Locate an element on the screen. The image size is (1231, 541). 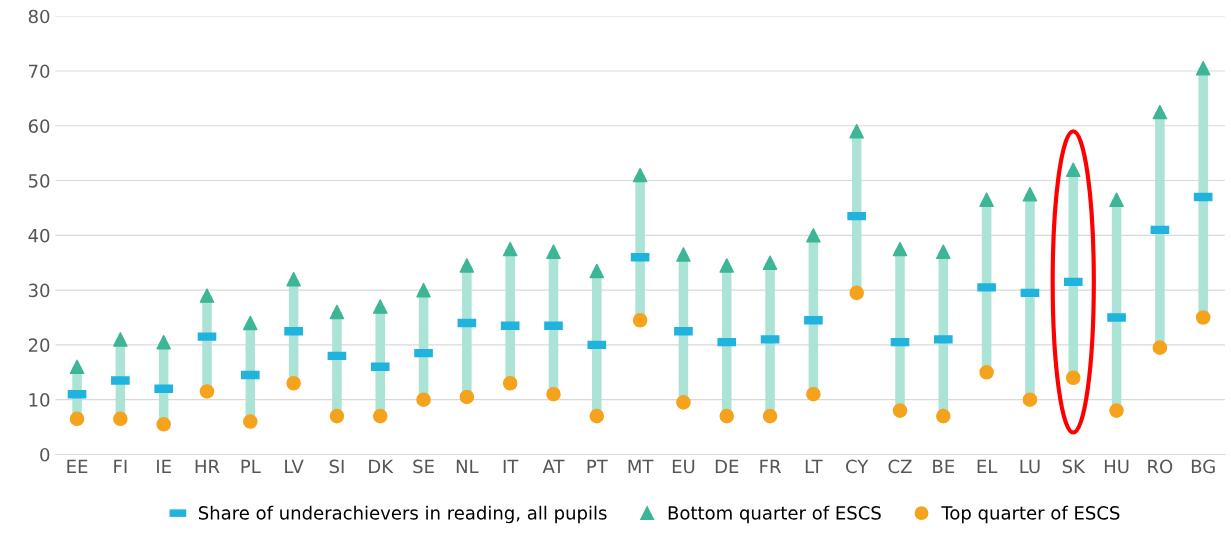
y-tick-label: 60 is located at coordinates (39, 126).